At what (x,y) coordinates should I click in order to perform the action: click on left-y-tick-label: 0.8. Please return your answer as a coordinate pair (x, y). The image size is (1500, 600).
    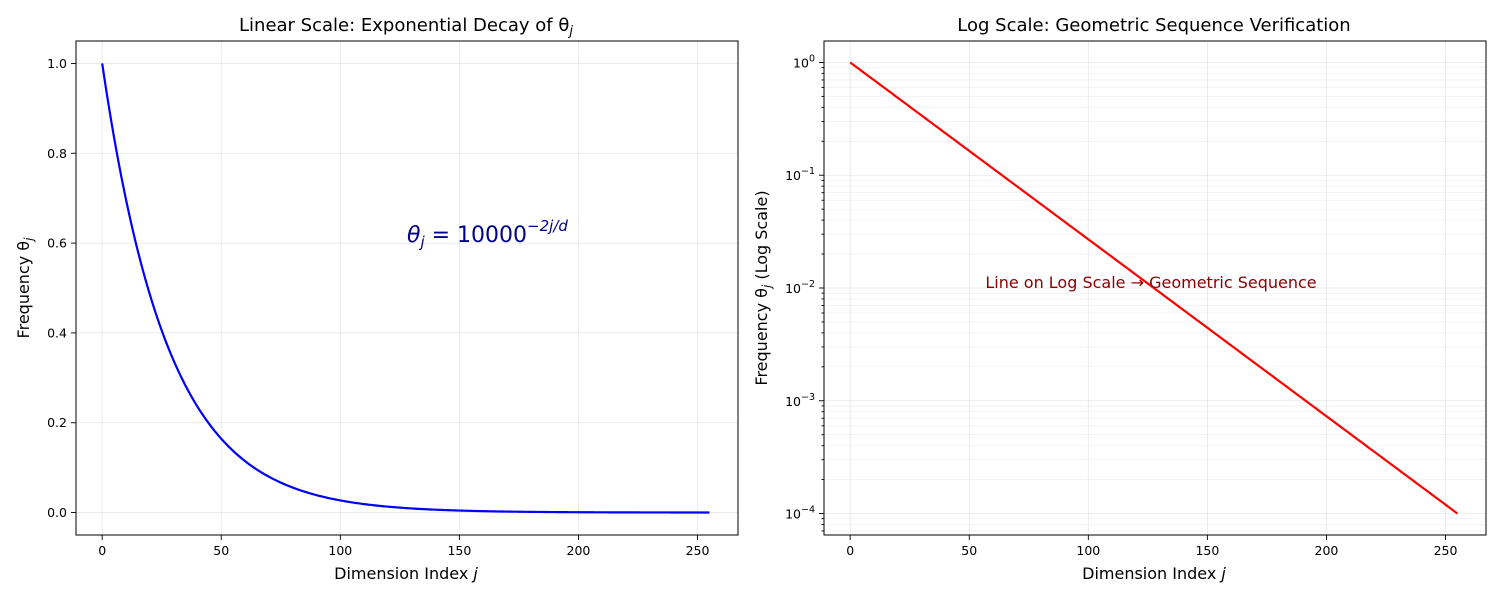
    Looking at the image, I should click on (57, 153).